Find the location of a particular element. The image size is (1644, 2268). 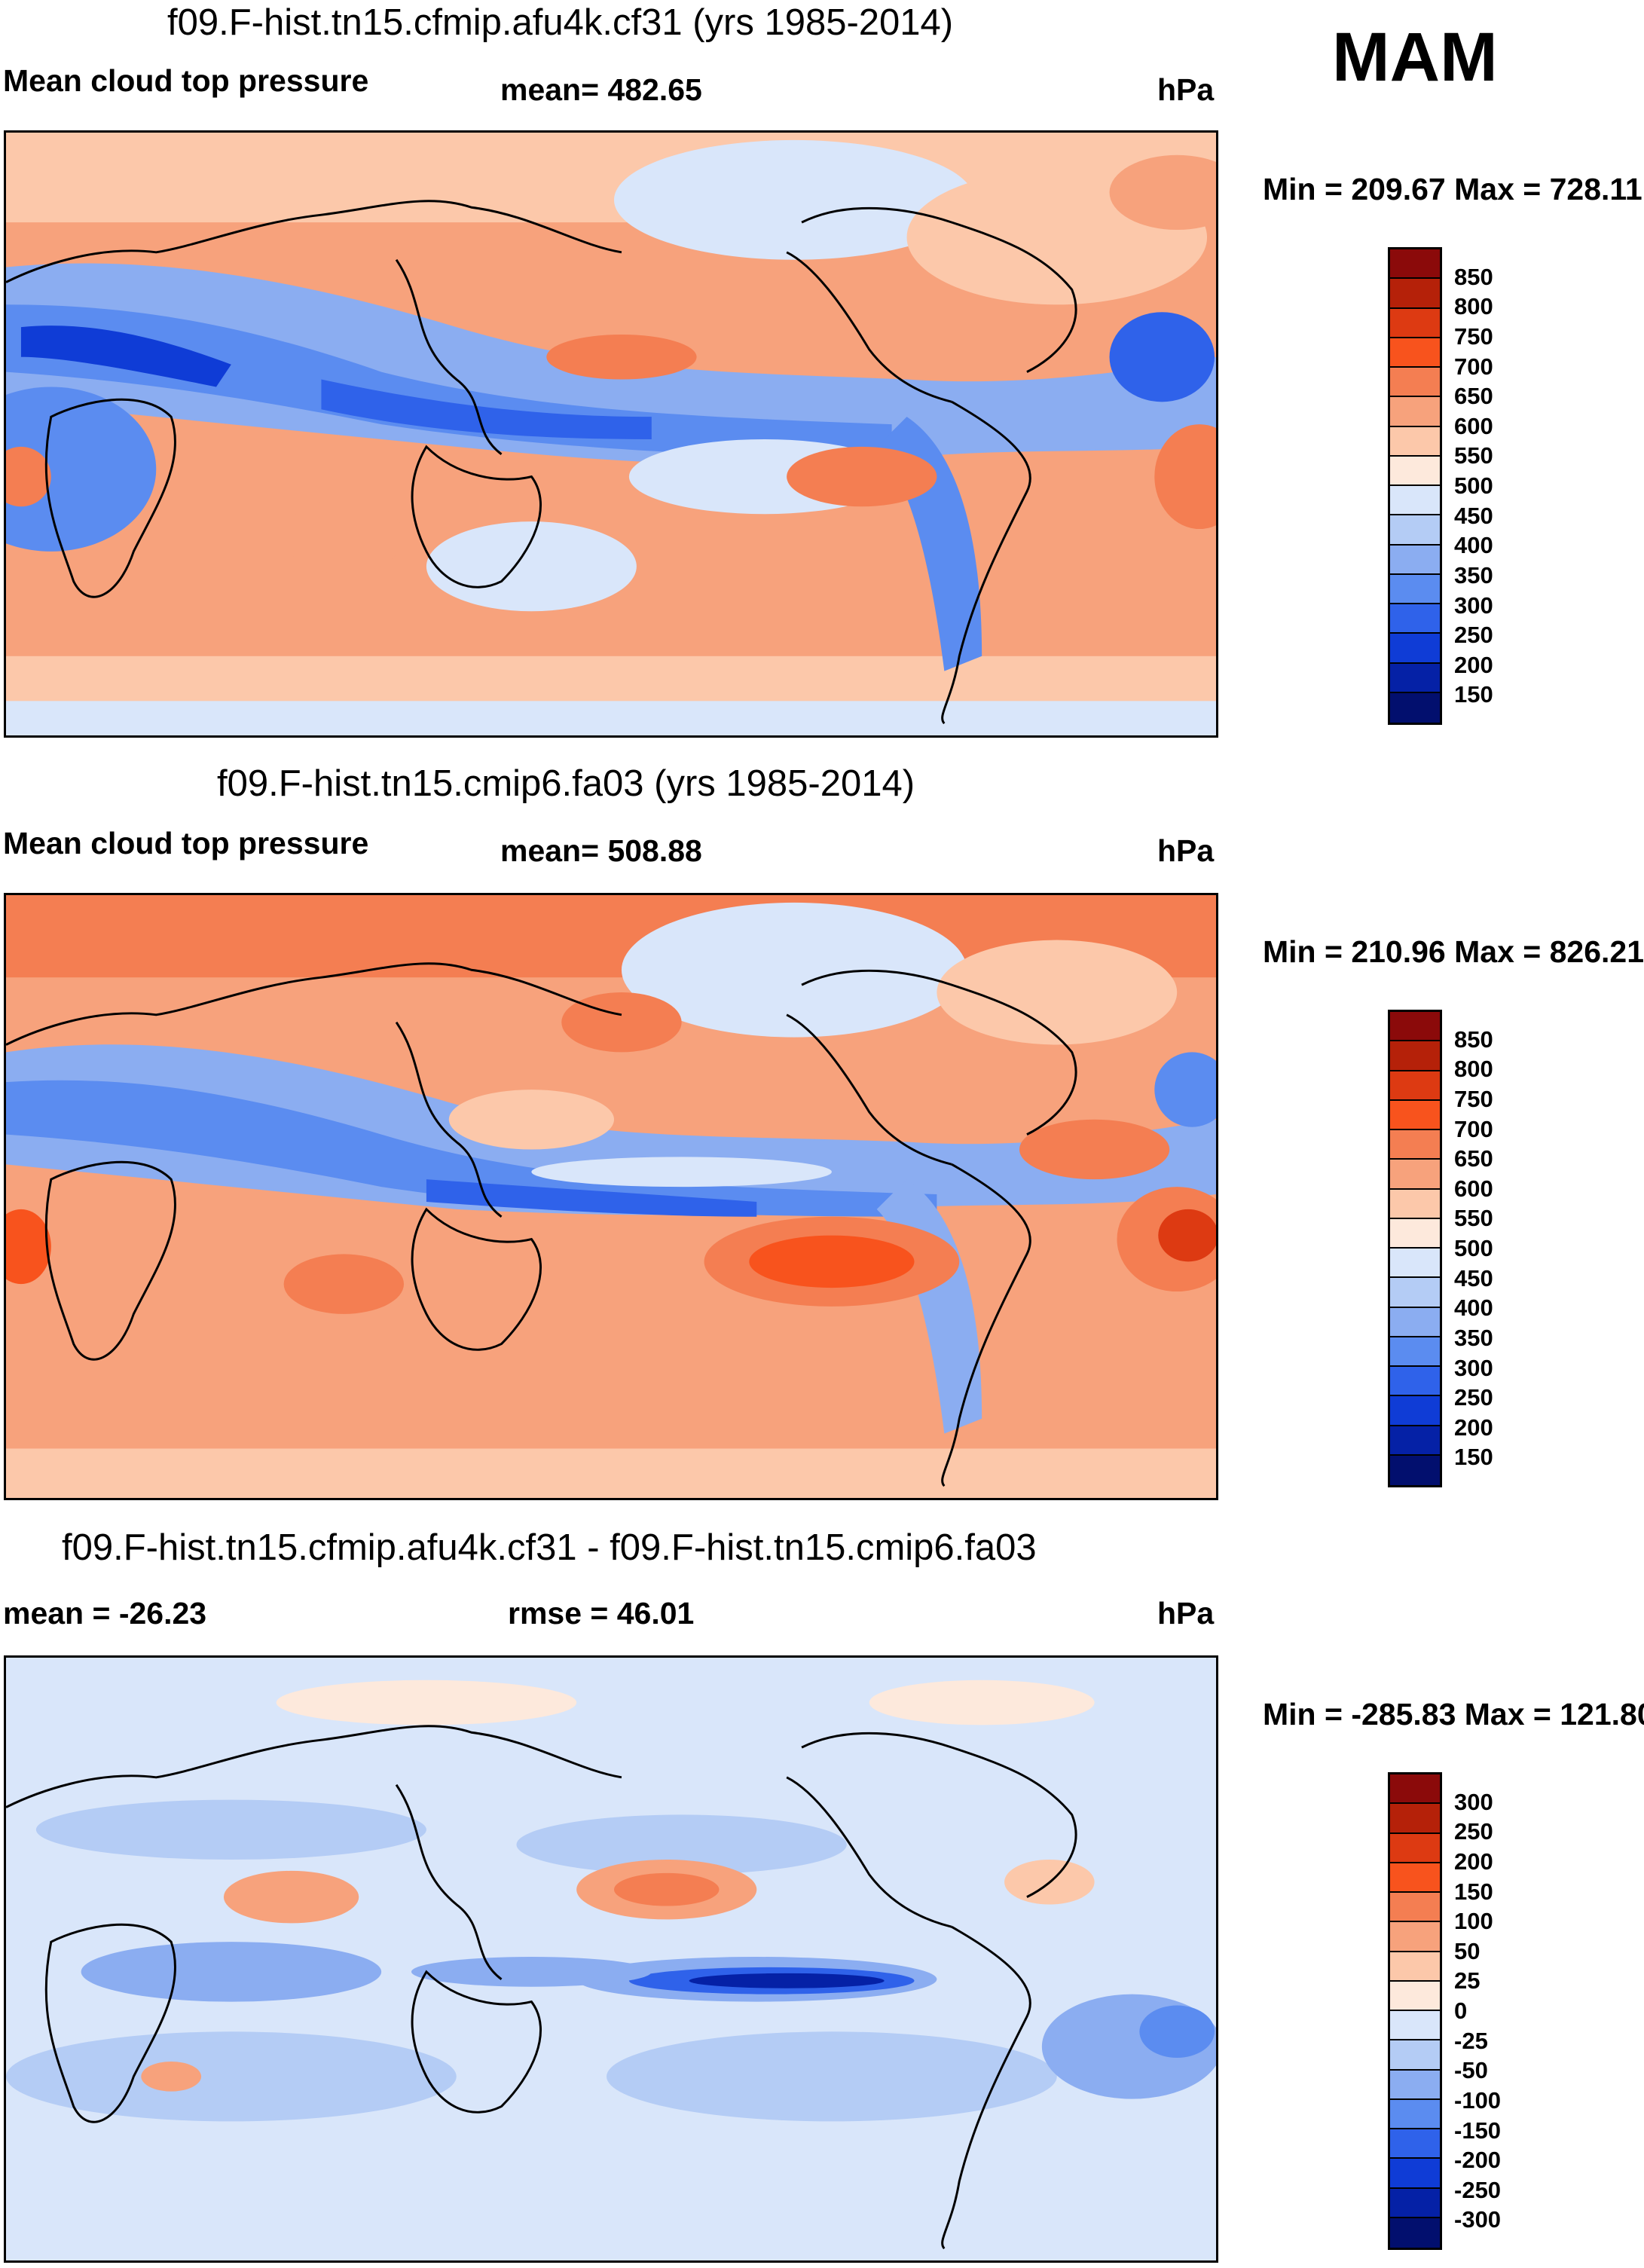

panel3-rmse: rmse = 46.01 is located at coordinates (601, 1613).